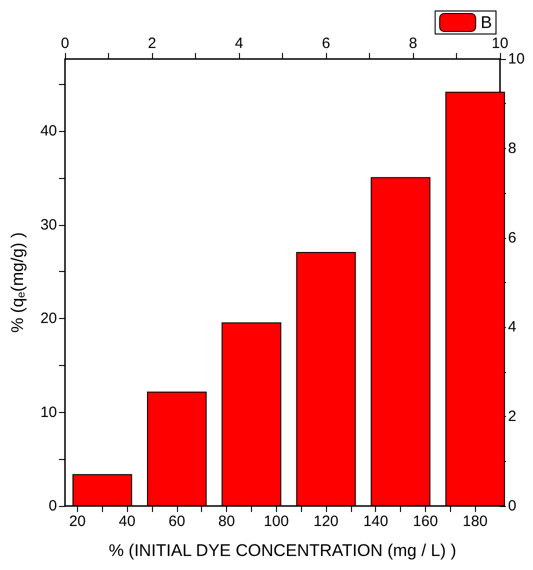  I want to click on y2-tick-label: 2, so click(512, 417).